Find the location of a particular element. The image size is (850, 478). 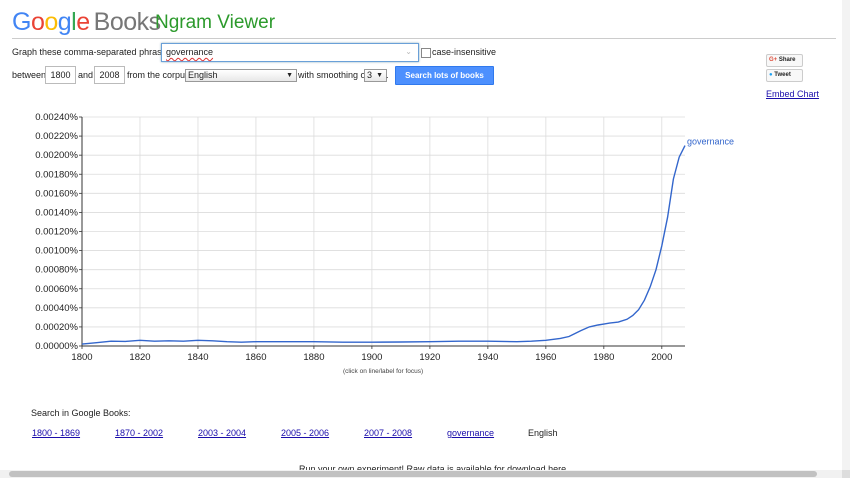

scrollbar-corner is located at coordinates (846, 474).